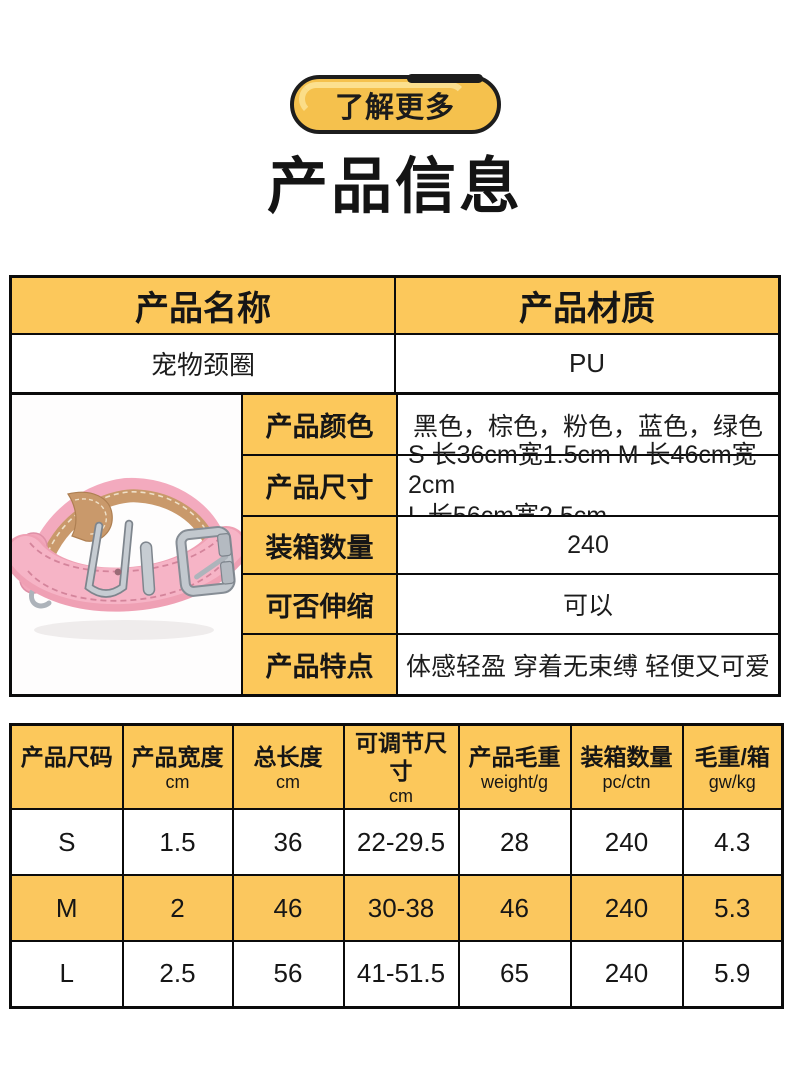 The height and width of the screenshot is (1066, 790). I want to click on size-row-s: S 1.5 36 22-29.5 28 240 4.3, so click(396, 842).